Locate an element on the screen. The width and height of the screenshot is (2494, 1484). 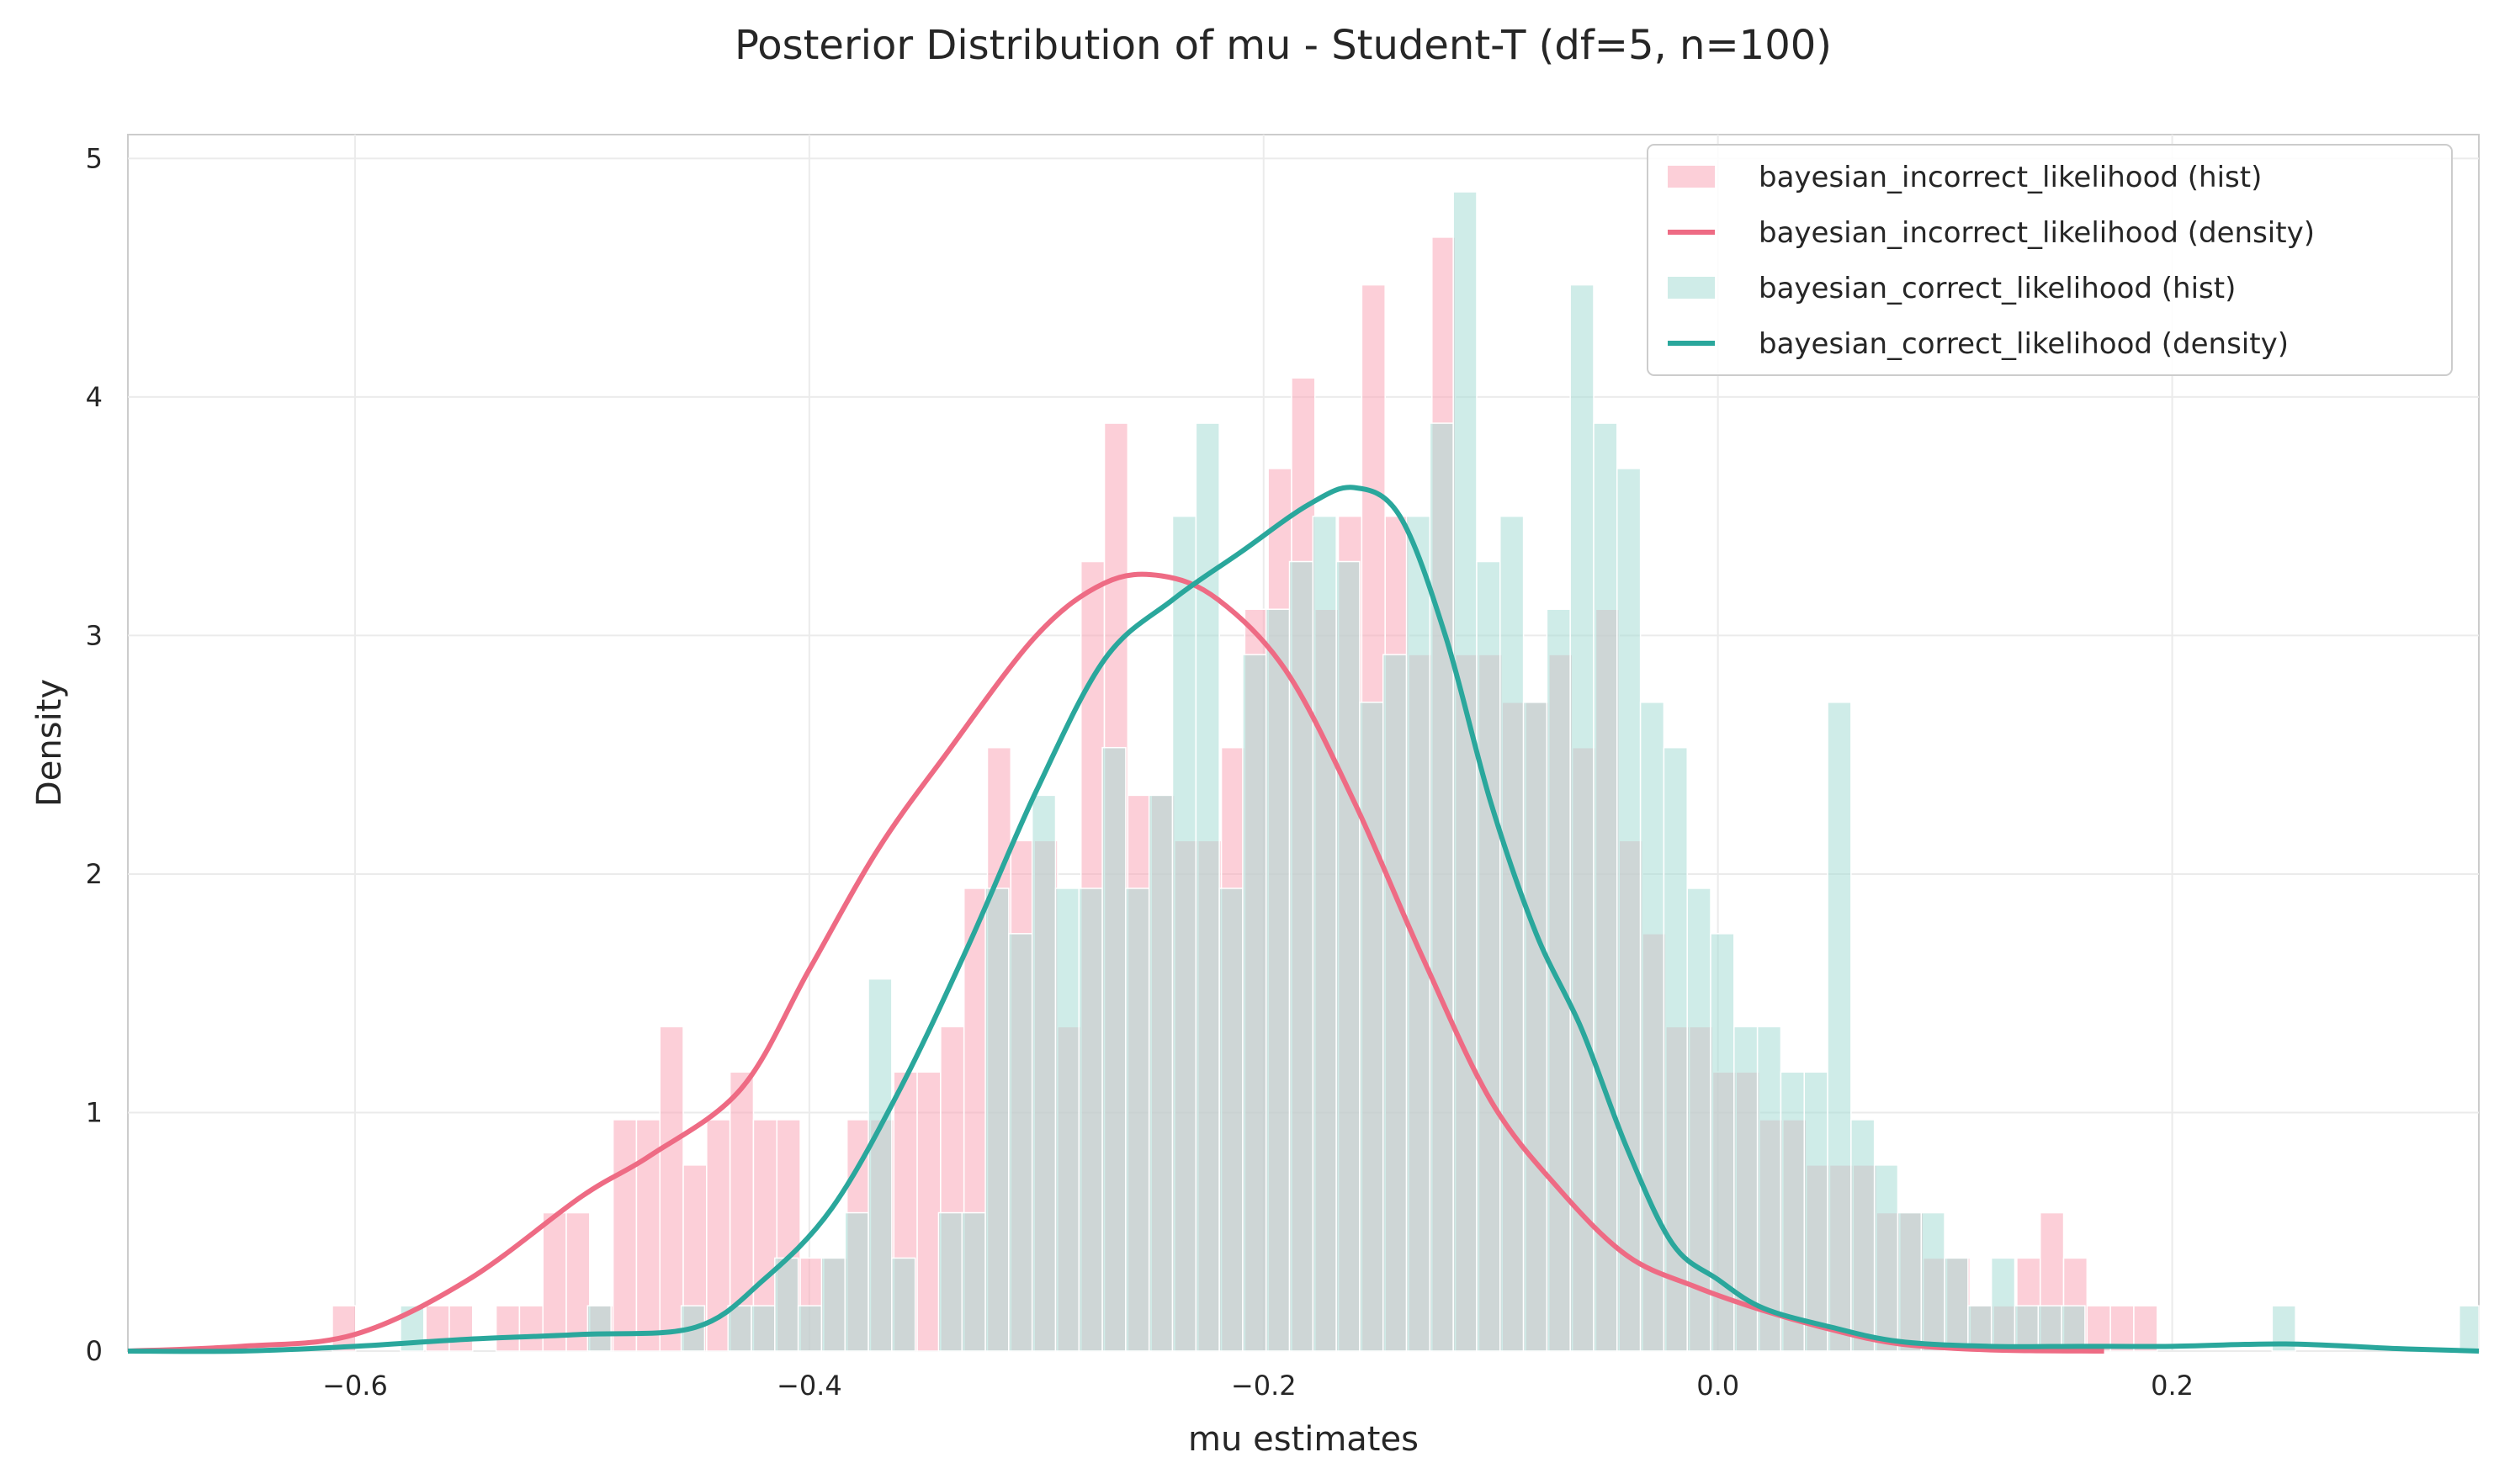
legend-label-incorrect-density: bayesian_incorrect_likelihood (density) is located at coordinates (2037, 233).